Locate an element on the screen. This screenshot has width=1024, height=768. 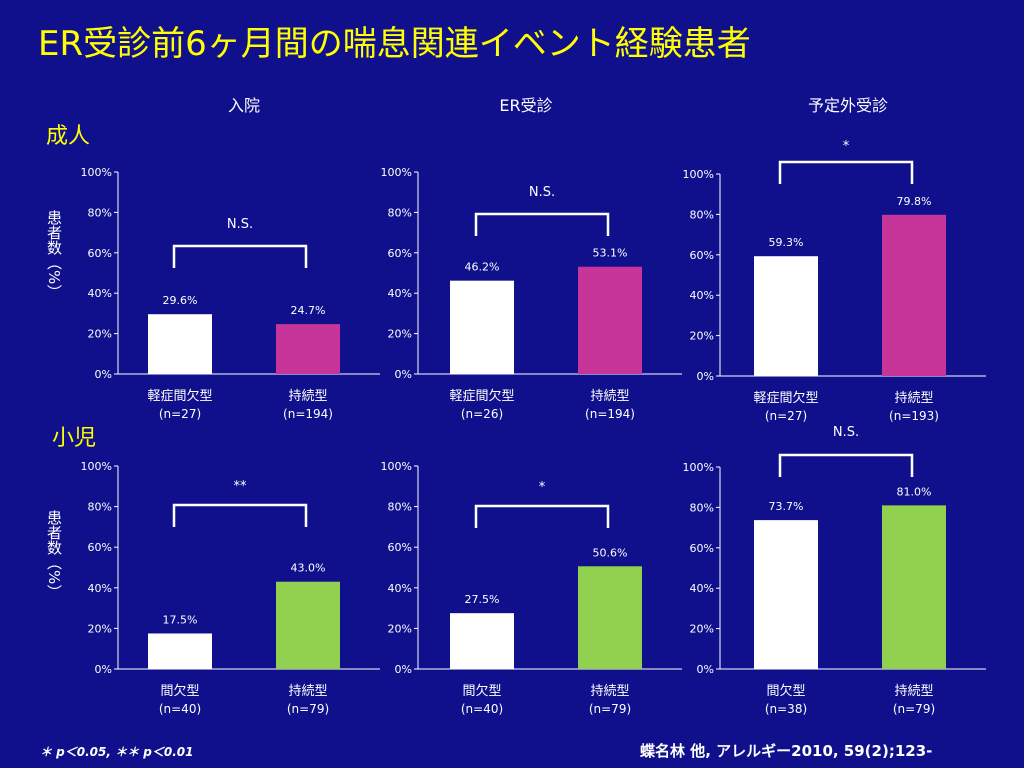
adult-er-significance-bracket is located at coordinates (542, 224).